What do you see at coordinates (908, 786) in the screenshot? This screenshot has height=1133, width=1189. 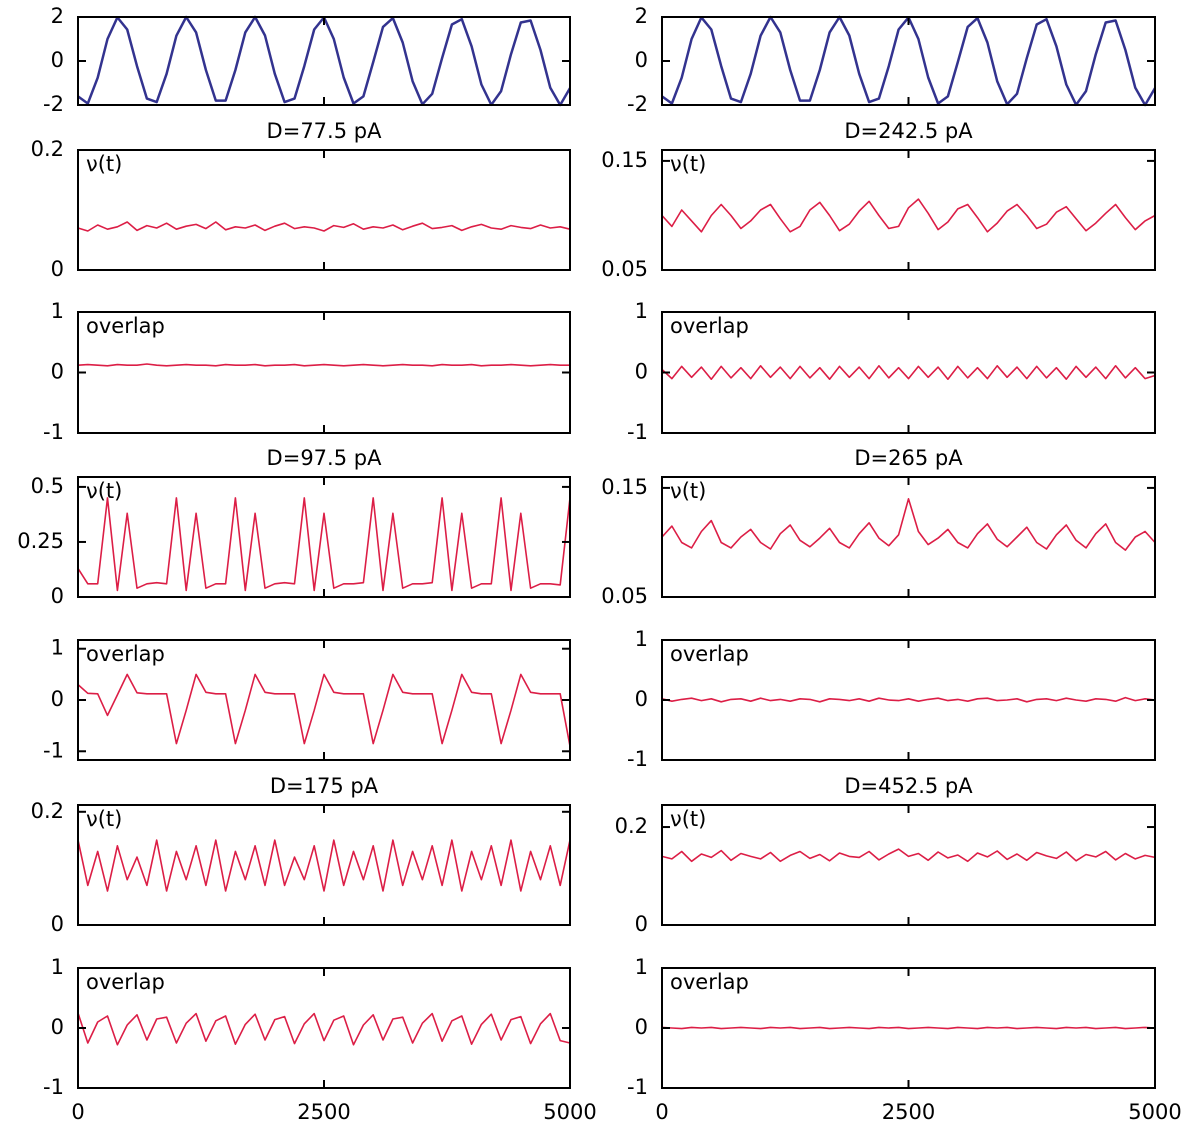 I see `panel-title: D=452.5 pA` at bounding box center [908, 786].